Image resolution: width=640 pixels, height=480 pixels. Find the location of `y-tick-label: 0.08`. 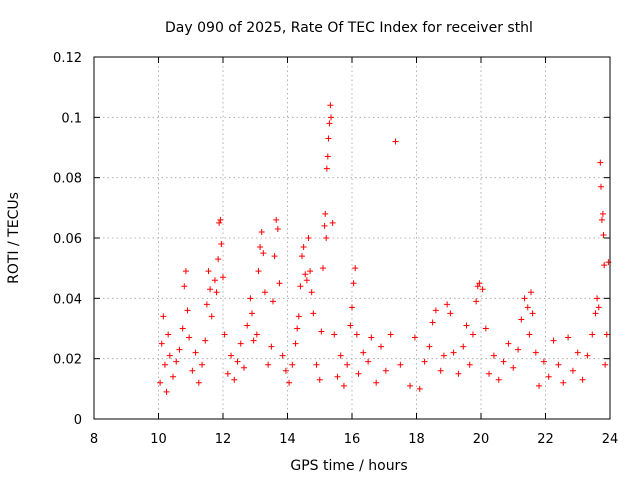

y-tick-label: 0.08 is located at coordinates (67, 179).